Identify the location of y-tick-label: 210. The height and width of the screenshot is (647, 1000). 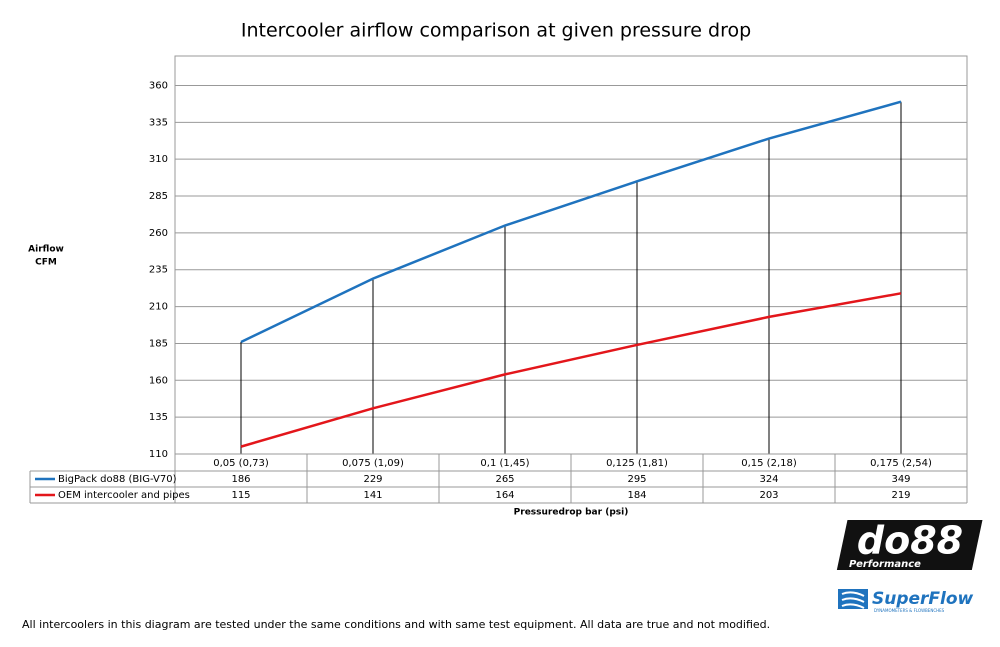
(158, 307).